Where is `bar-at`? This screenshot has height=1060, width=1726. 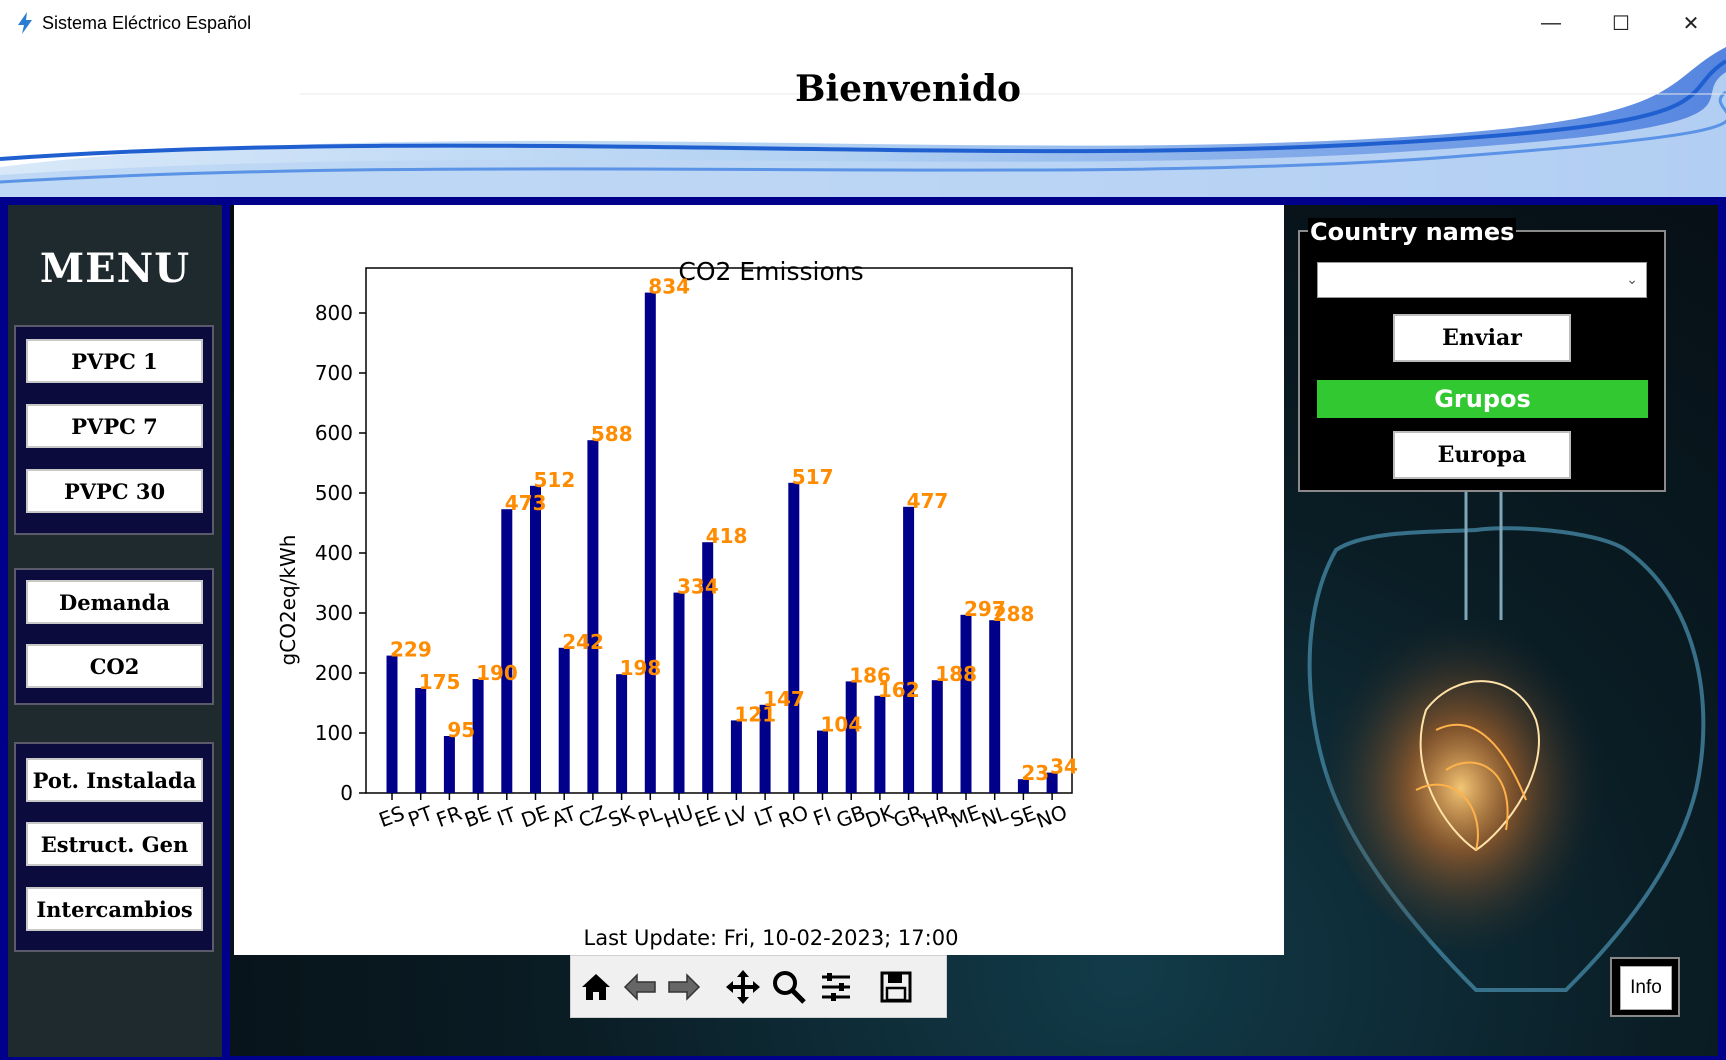
bar-at is located at coordinates (564, 720).